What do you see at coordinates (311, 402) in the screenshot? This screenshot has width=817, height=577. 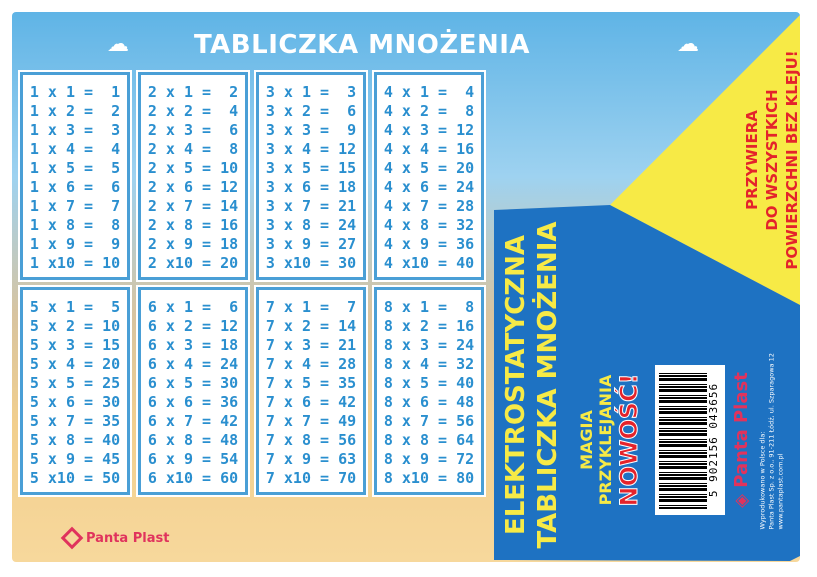 I see `table-row: 7 x 6 = 42` at bounding box center [311, 402].